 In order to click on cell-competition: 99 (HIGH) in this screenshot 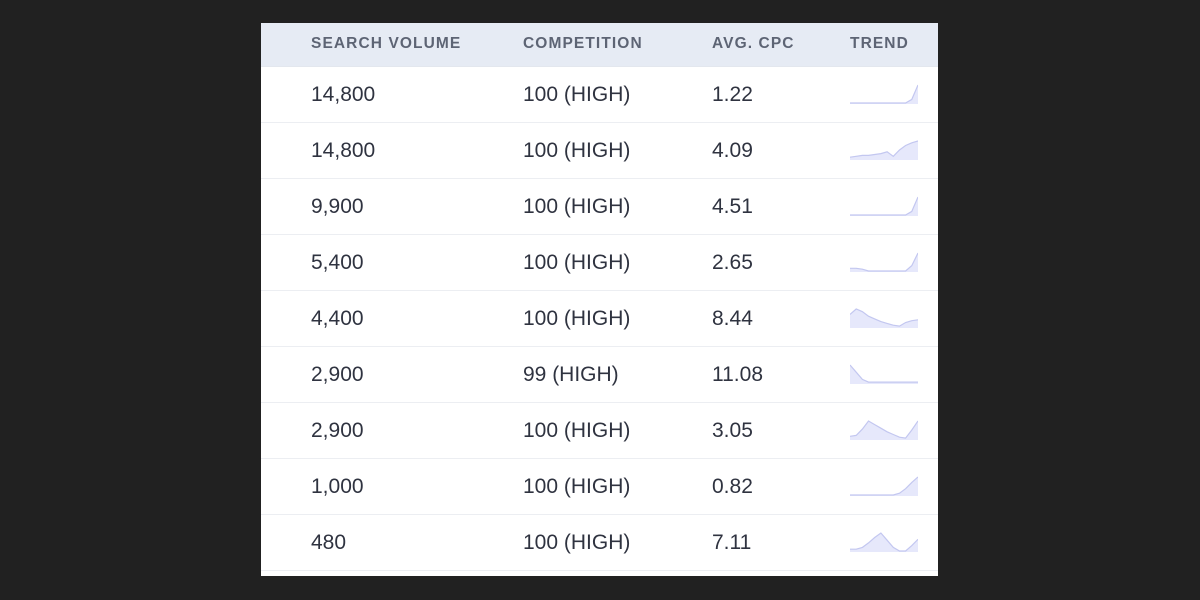, I will do `click(571, 374)`.